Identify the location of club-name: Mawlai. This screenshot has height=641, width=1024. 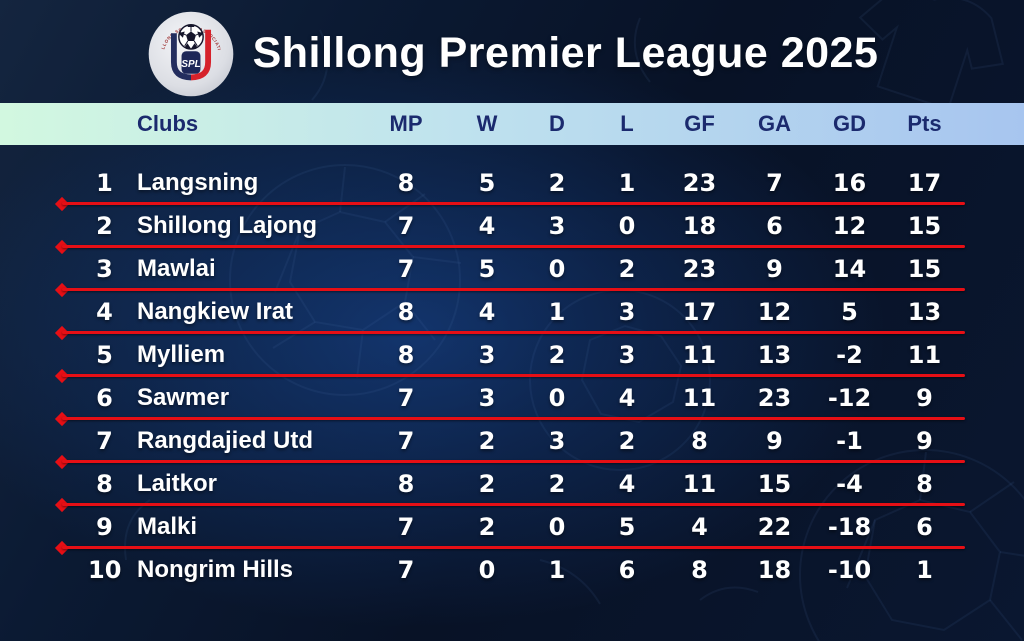
(176, 268).